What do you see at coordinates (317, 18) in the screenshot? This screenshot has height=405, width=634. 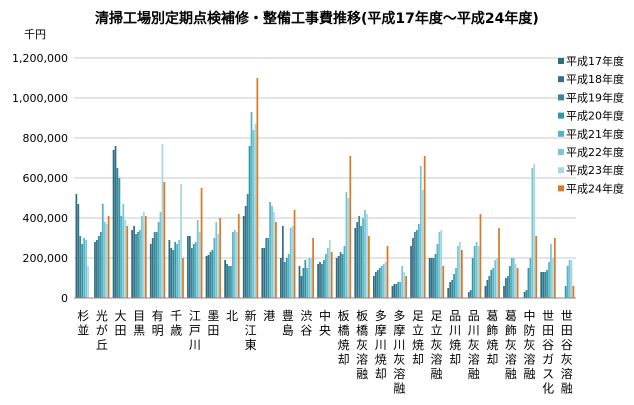 I see `chart-title: 清掃工場別定期点検補修・整備工事費推移(平成17年度～平成24年度)` at bounding box center [317, 18].